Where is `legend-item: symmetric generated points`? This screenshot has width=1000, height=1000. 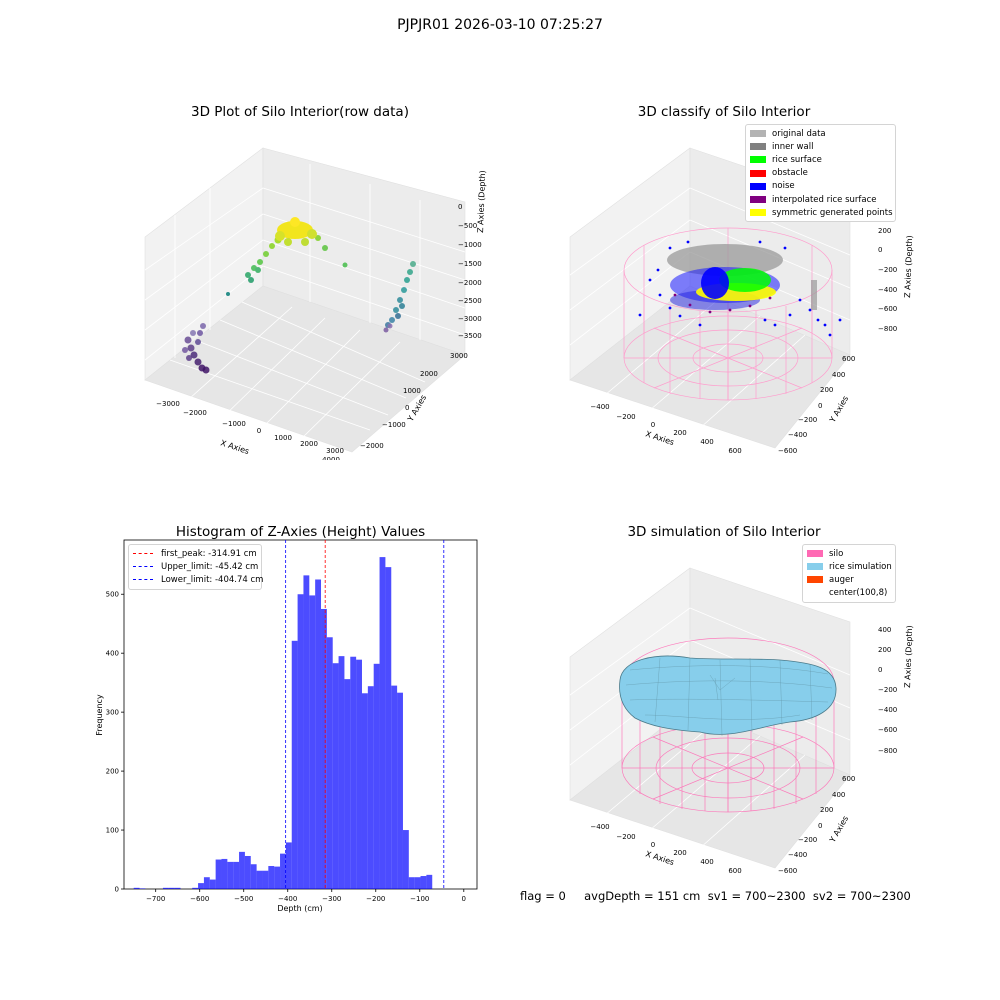
legend-item: symmetric generated points is located at coordinates (821, 212).